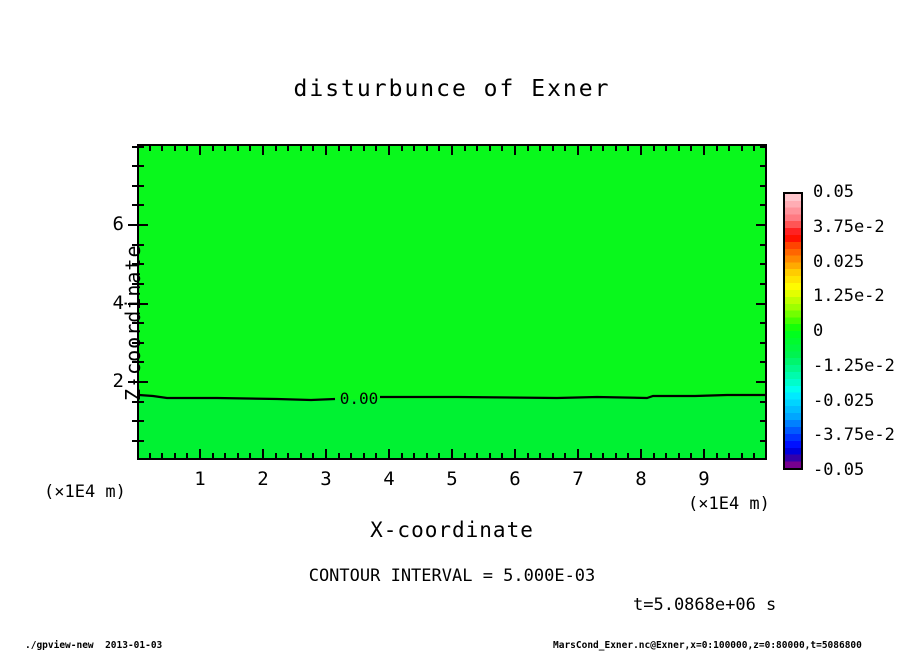  Describe the element at coordinates (452, 479) in the screenshot. I see `x-tick-label: 5` at that location.